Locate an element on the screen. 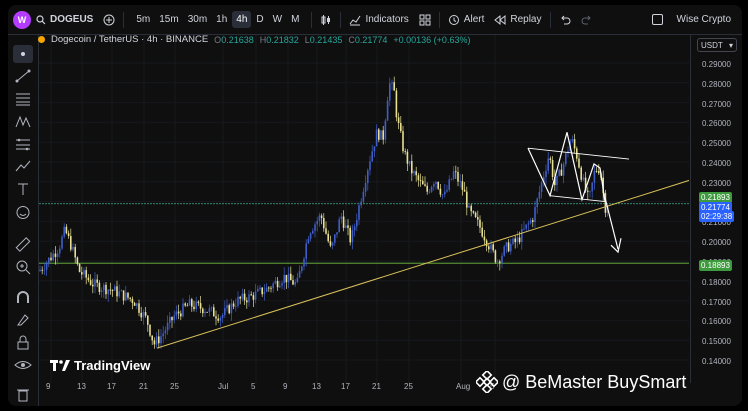  symbol-search: DOGEUS is located at coordinates (64, 19).